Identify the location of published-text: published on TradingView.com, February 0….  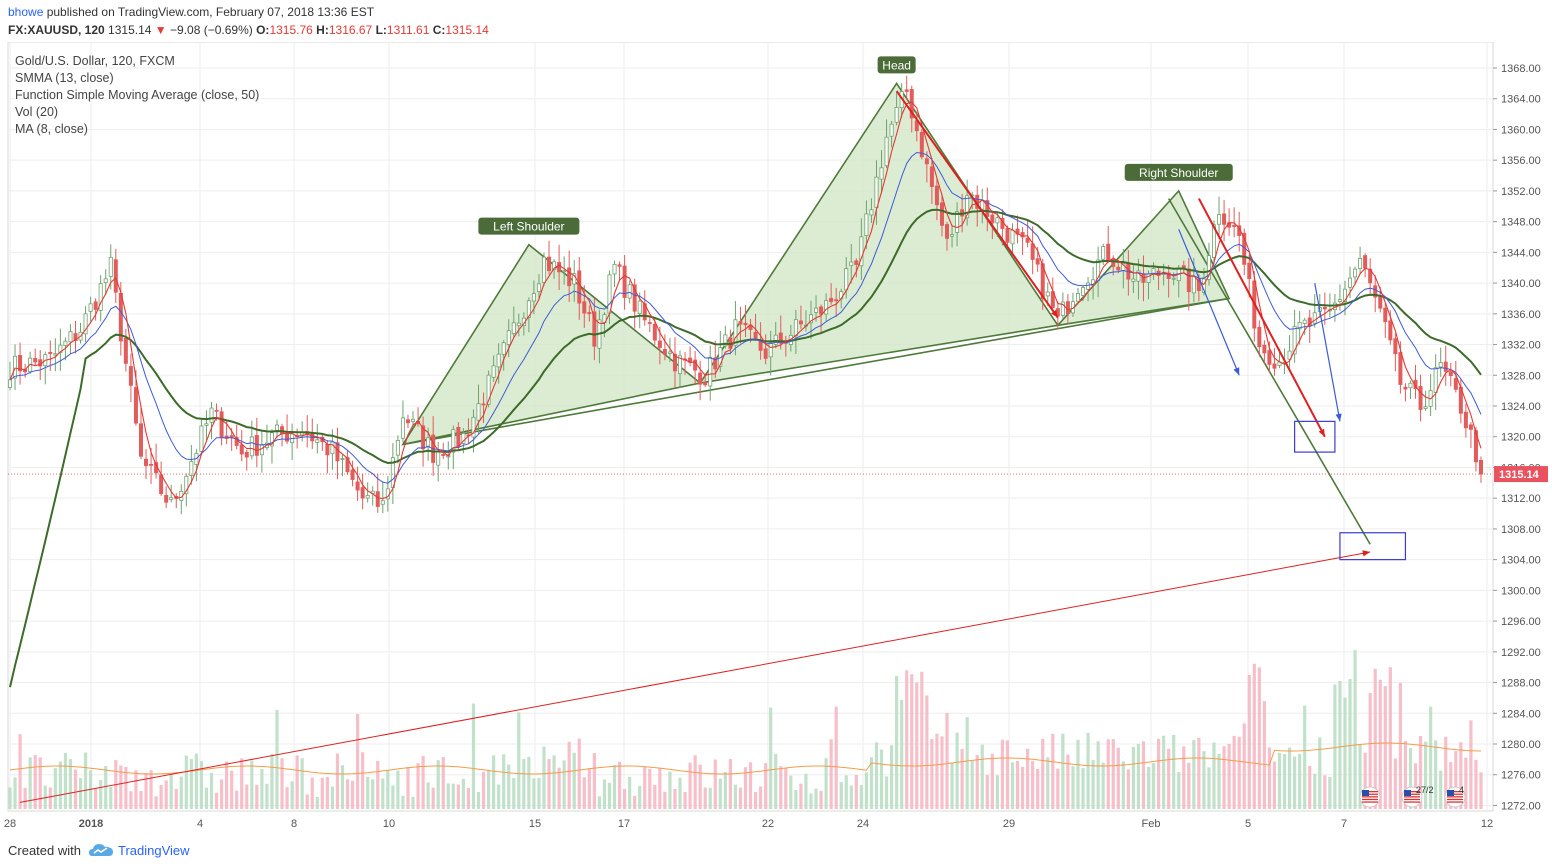
(209, 12).